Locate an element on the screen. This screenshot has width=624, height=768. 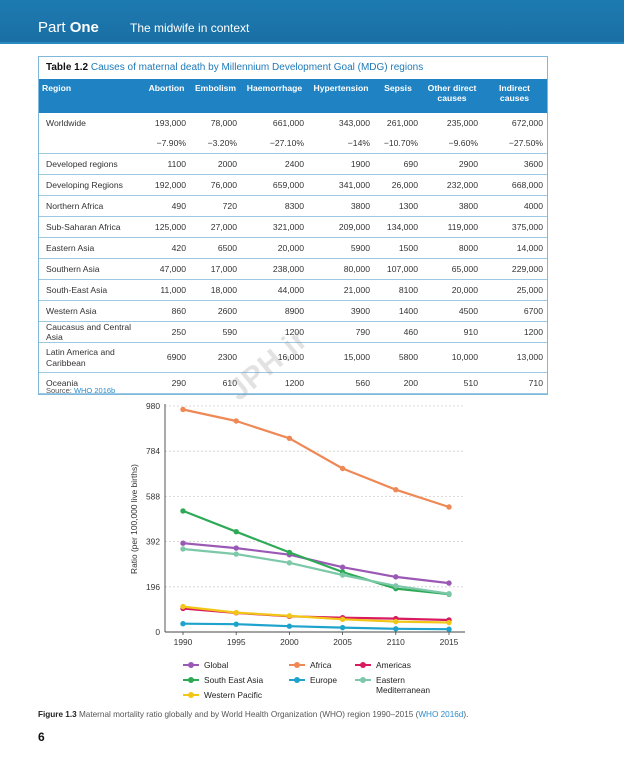
x-tick-label: 1990 is located at coordinates (183, 642).